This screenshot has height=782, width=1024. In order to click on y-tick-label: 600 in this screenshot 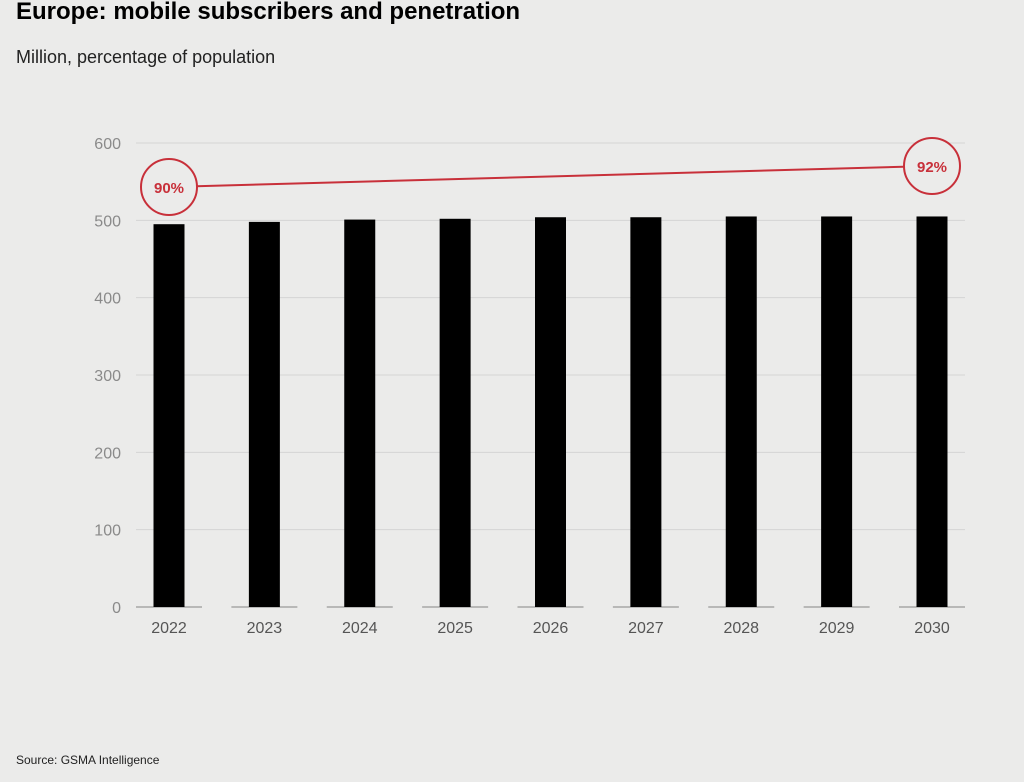, I will do `click(107, 144)`.